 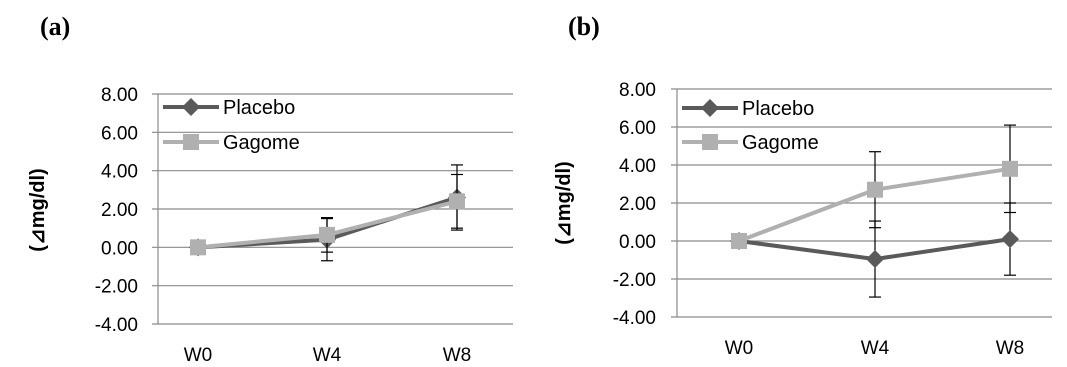 What do you see at coordinates (55, 26) in the screenshot?
I see `panel-label-a: (a)` at bounding box center [55, 26].